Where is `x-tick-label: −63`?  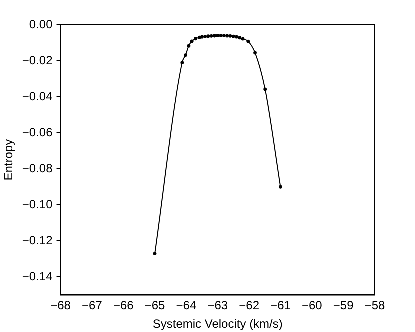
x-tick-label: −63 is located at coordinates (218, 305).